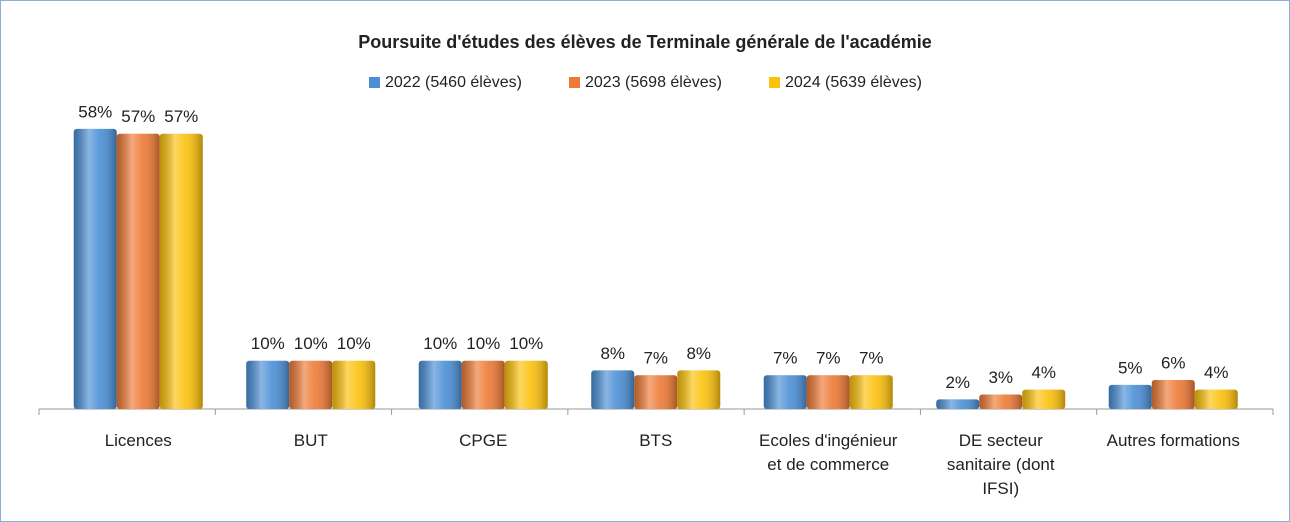  What do you see at coordinates (95, 111) in the screenshot?
I see `value-label: 58%` at bounding box center [95, 111].